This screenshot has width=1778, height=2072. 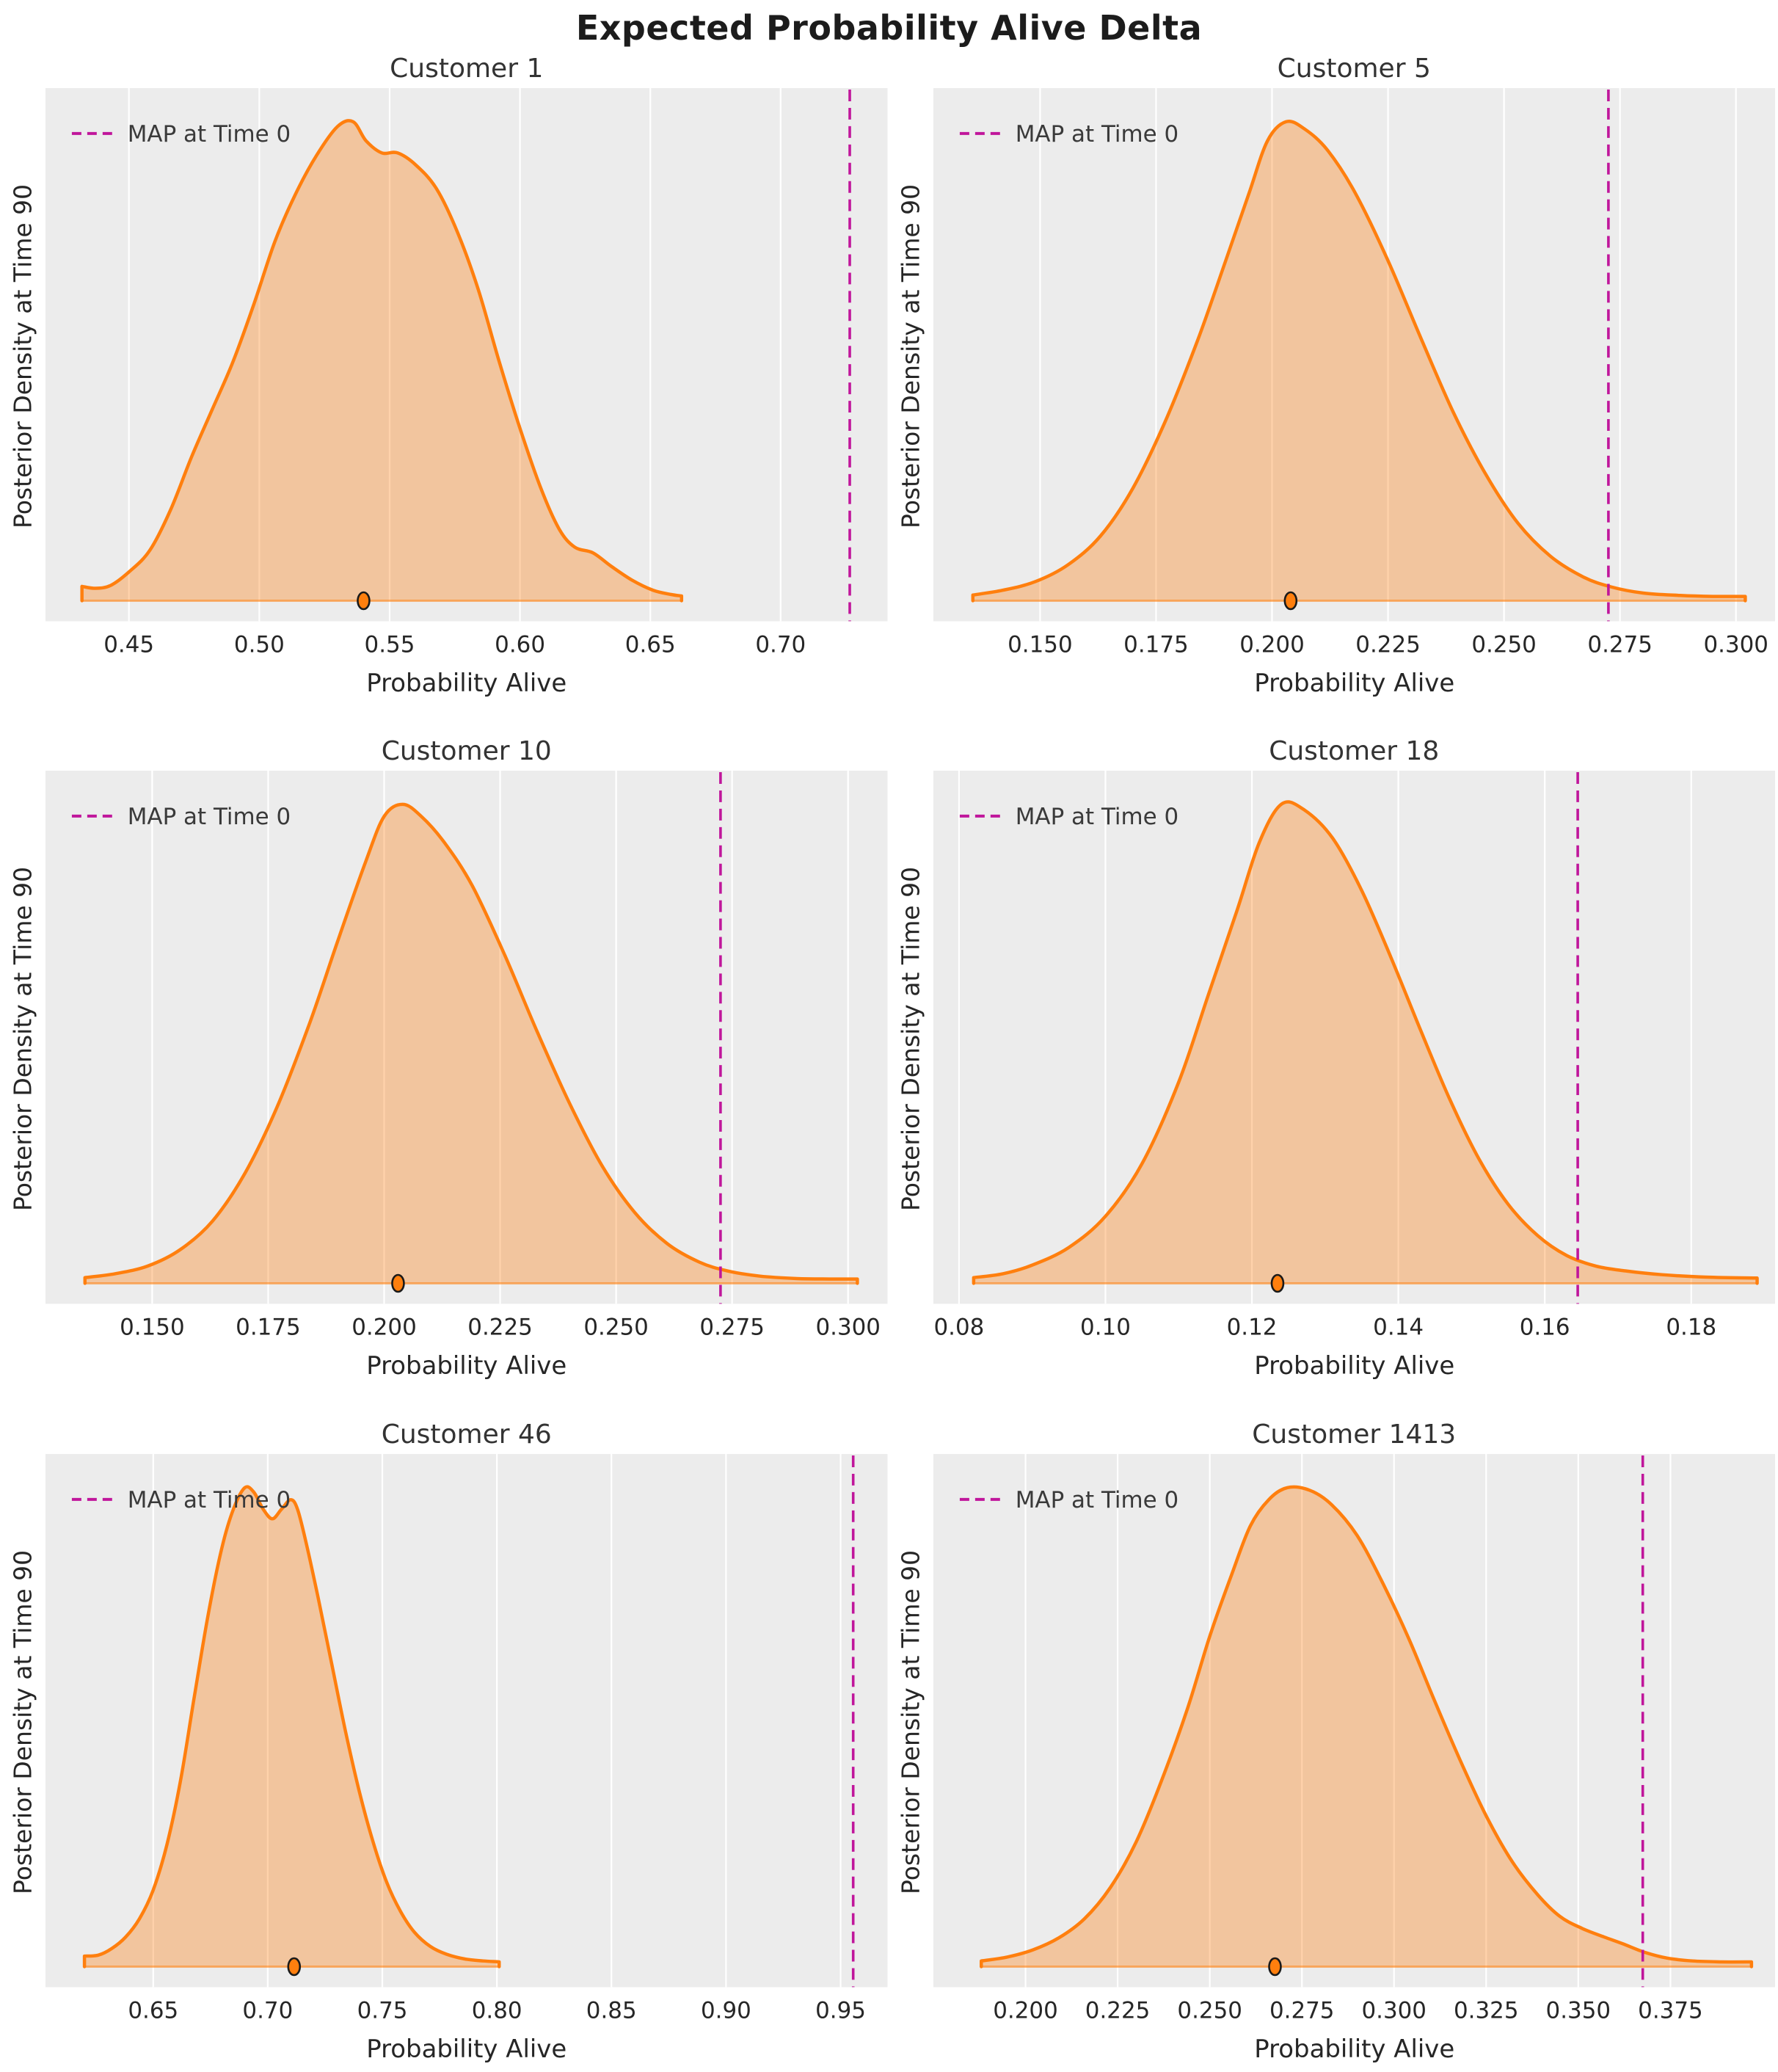 I want to click on x-tick-label: 0.375, so click(x=1670, y=2011).